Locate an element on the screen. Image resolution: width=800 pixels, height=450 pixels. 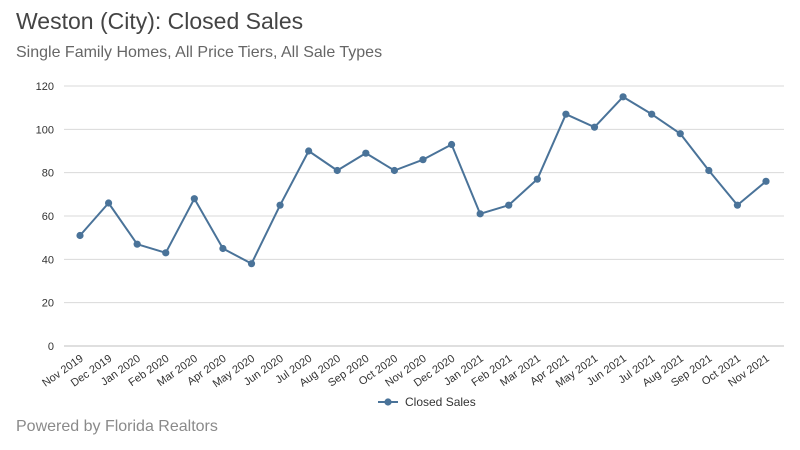
footer-powered-by: Powered by Florida Realtors is located at coordinates (117, 426).